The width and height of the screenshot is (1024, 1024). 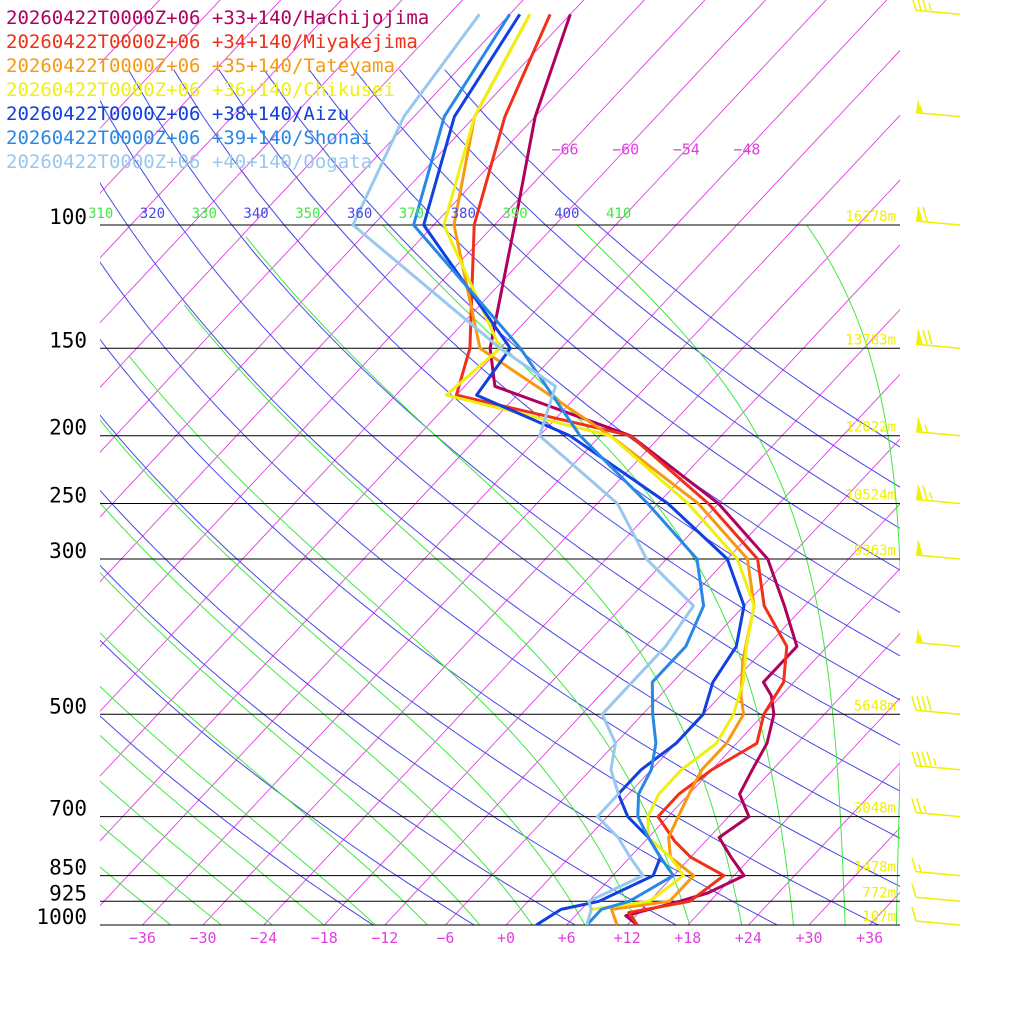 I want to click on theta-label: 330, so click(x=204, y=214).